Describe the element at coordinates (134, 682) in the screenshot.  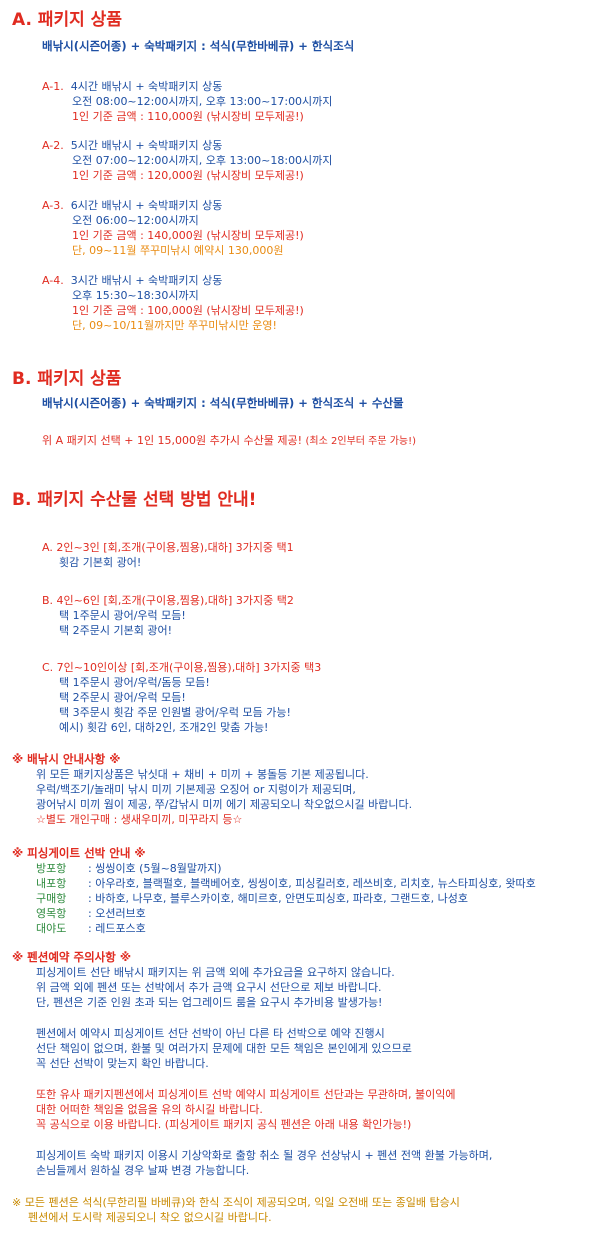
I see `seafood-group-line: 택 1주문시 광어/우럭/돔등 모듬!` at that location.